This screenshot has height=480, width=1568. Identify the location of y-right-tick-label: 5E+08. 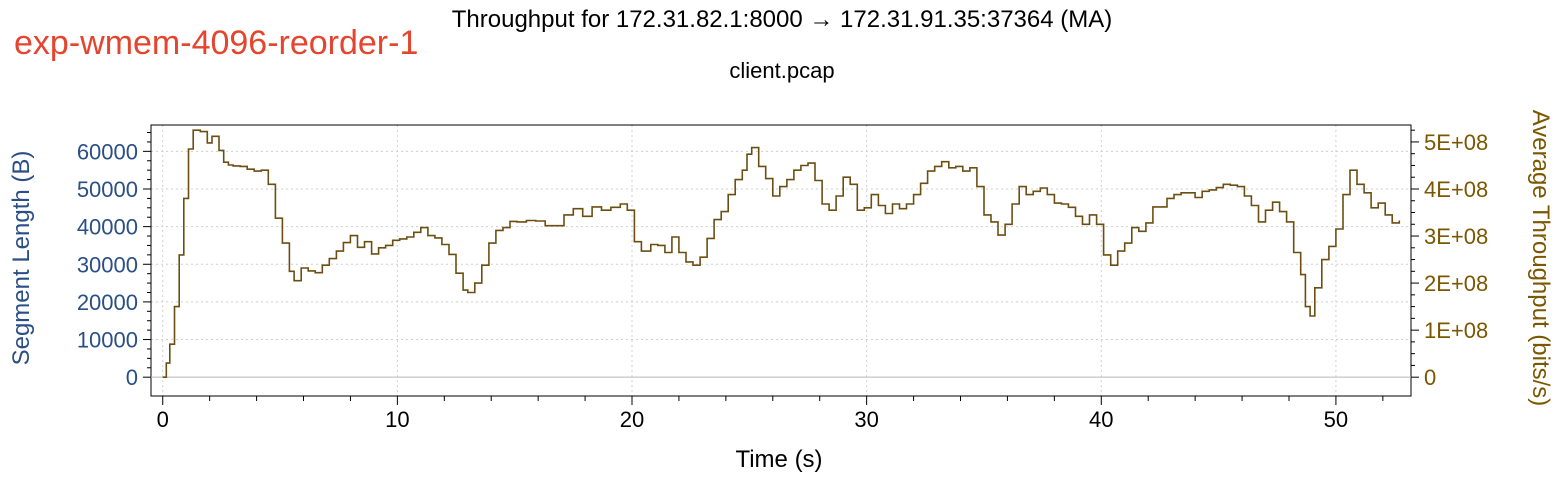
(1456, 142).